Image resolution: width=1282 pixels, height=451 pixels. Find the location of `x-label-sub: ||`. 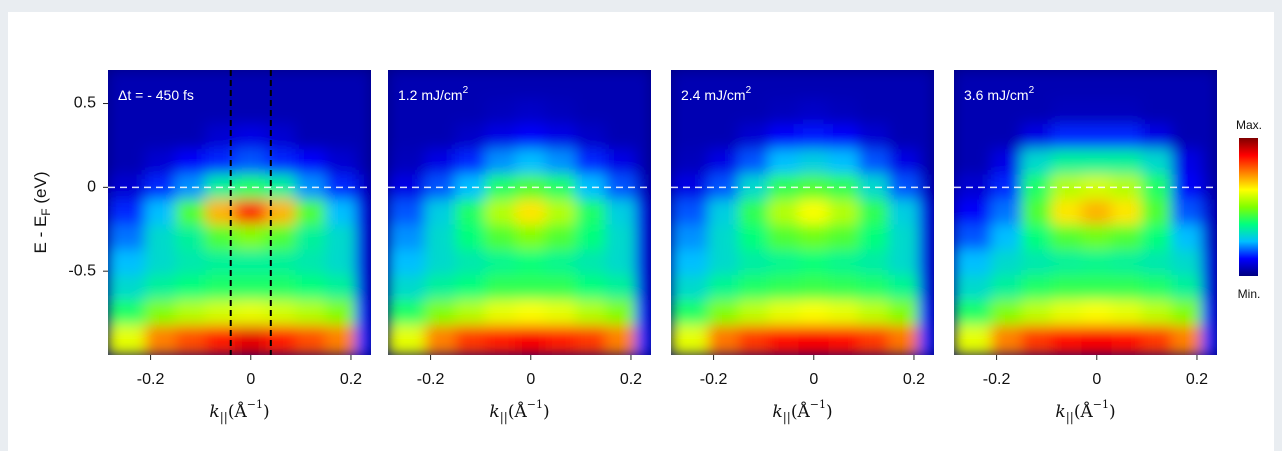

x-label-sub: || is located at coordinates (504, 417).